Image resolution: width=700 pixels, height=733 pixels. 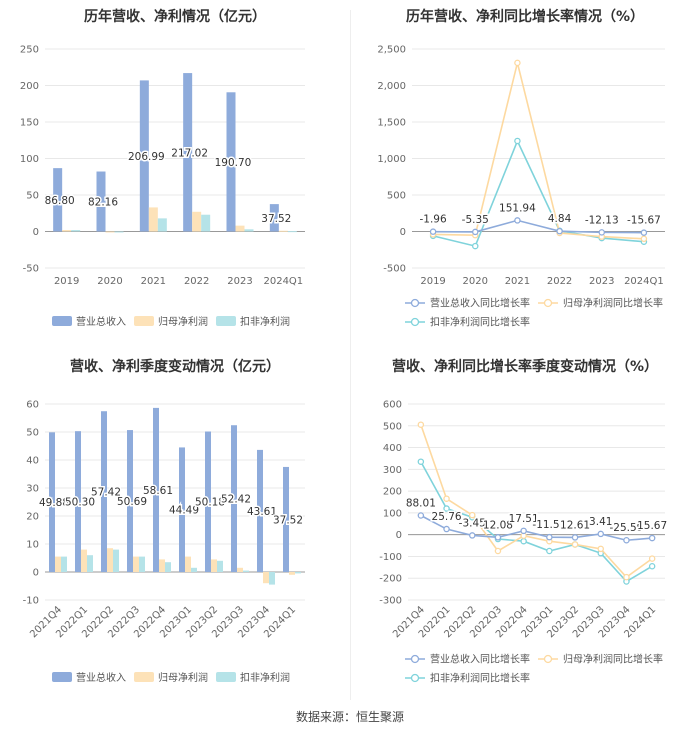 What do you see at coordinates (32, 489) in the screenshot?
I see `y-tick-label: 30` at bounding box center [32, 489].